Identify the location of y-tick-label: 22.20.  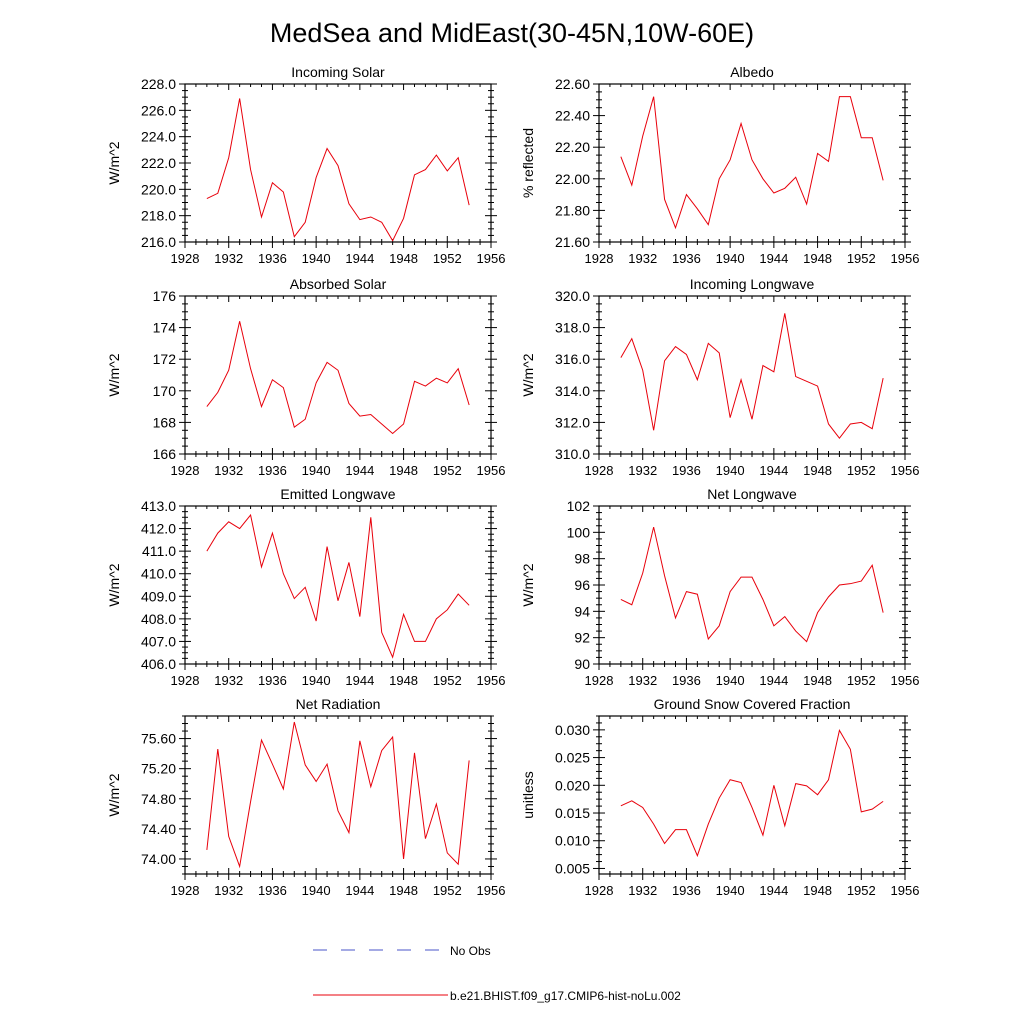
(572, 147).